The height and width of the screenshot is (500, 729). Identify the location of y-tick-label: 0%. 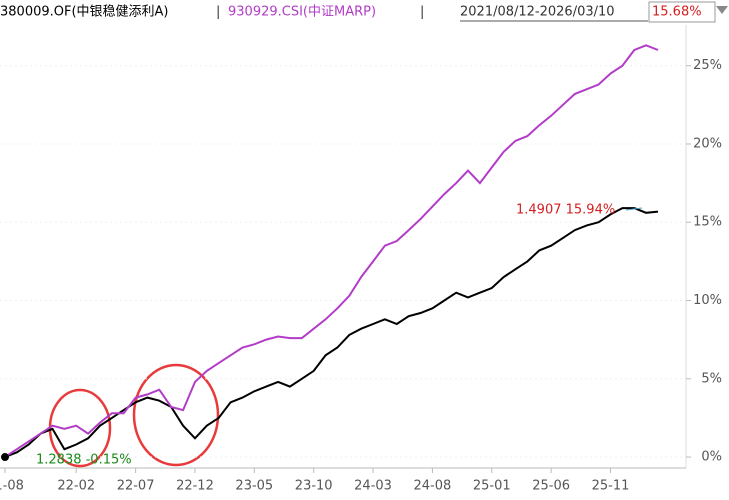
(711, 457).